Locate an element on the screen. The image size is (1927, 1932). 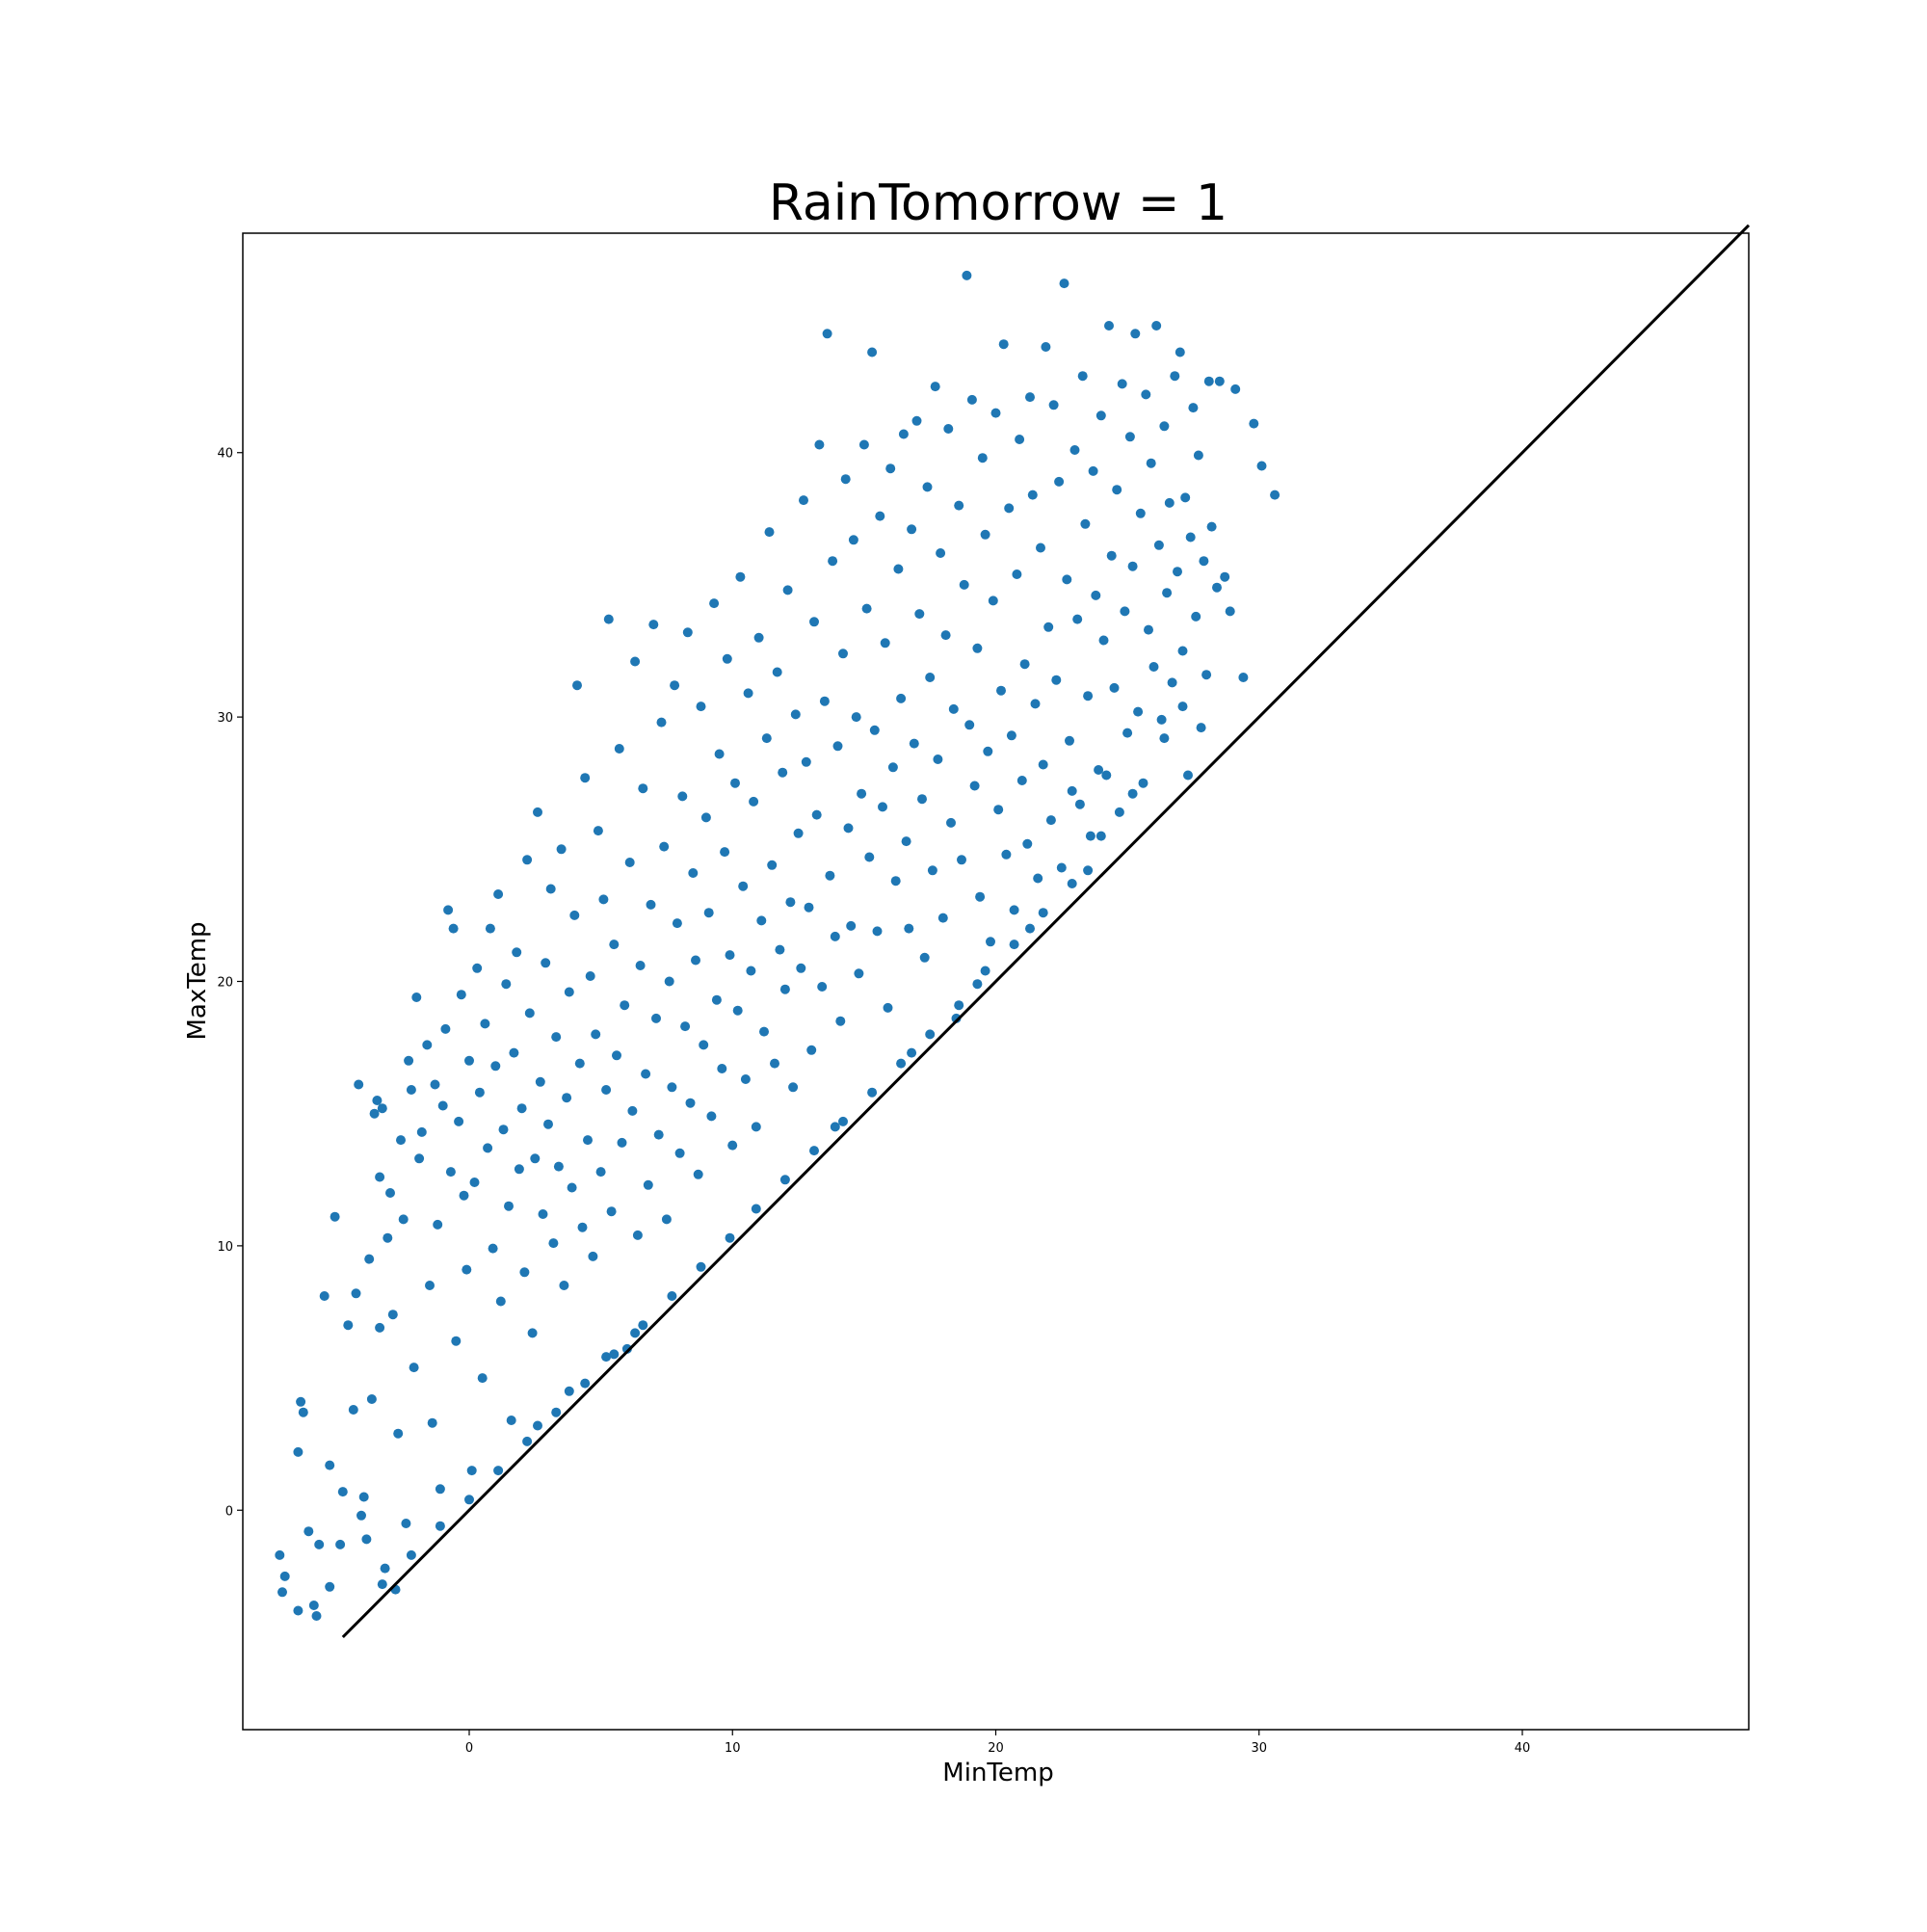
y-tick-label: 10 is located at coordinates (225, 1247).